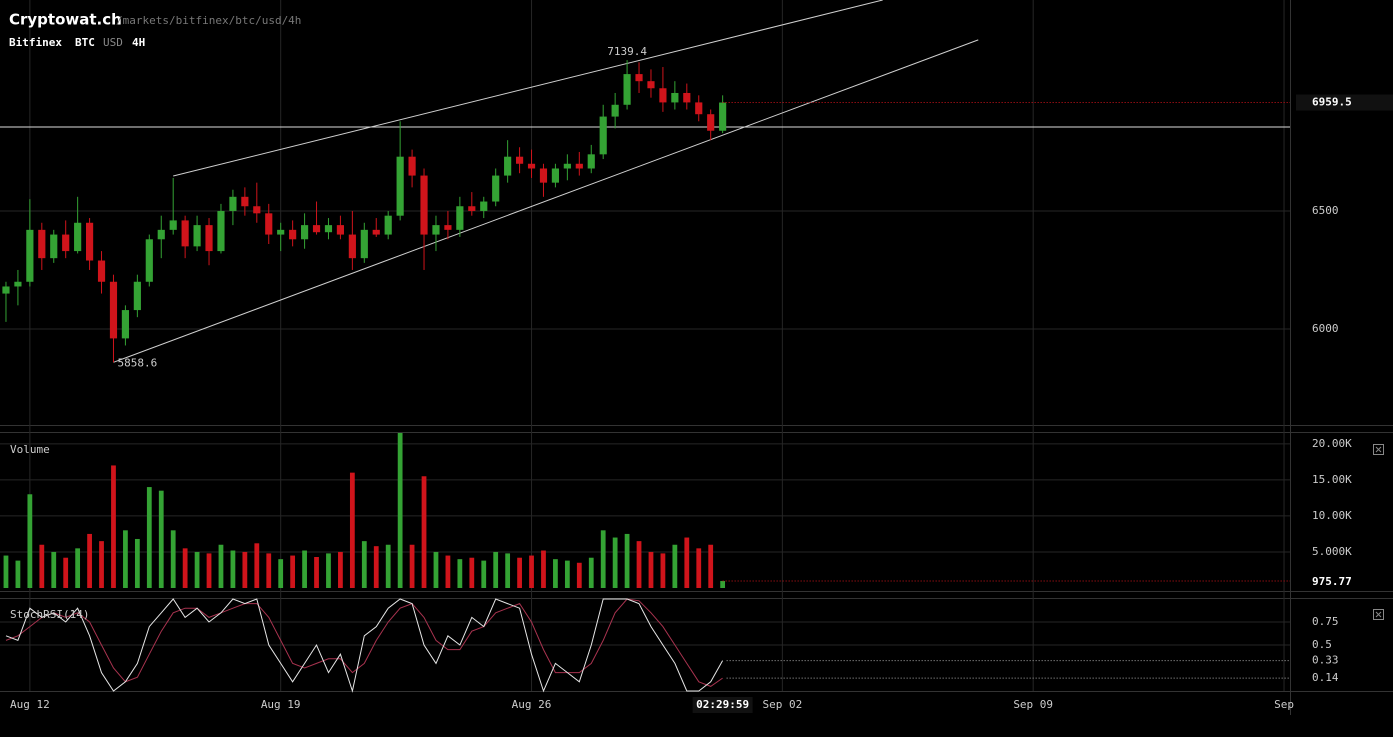 The height and width of the screenshot is (737, 1393). Describe the element at coordinates (1325, 210) in the screenshot. I see `y-tick-label: 6500` at that location.